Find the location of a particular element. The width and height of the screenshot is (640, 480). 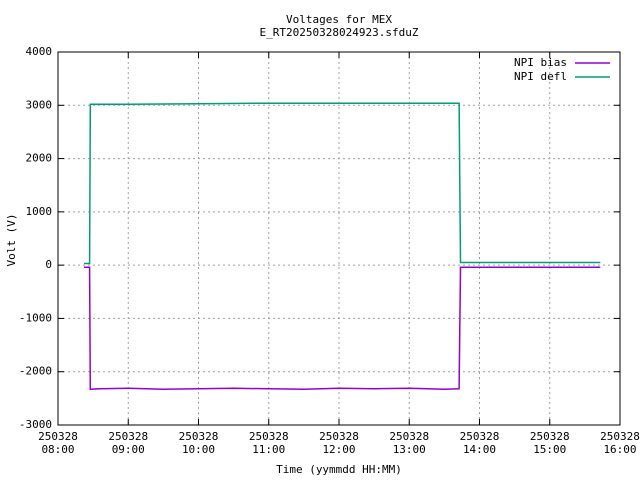

x-tick-label: 11:00 is located at coordinates (268, 449).